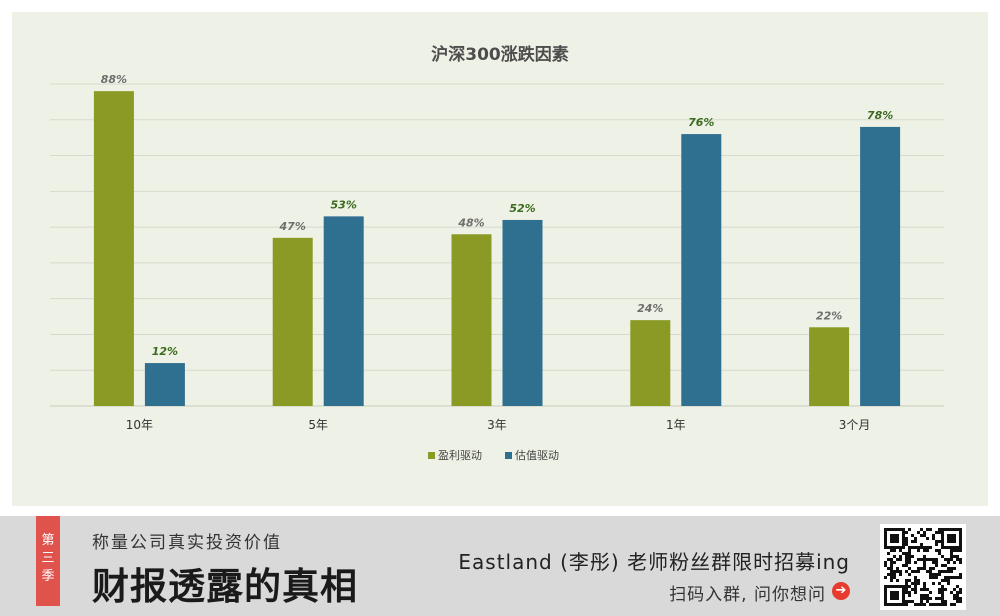 The width and height of the screenshot is (1000, 616). Describe the element at coordinates (48, 540) in the screenshot. I see `season-char-1: 第` at that location.